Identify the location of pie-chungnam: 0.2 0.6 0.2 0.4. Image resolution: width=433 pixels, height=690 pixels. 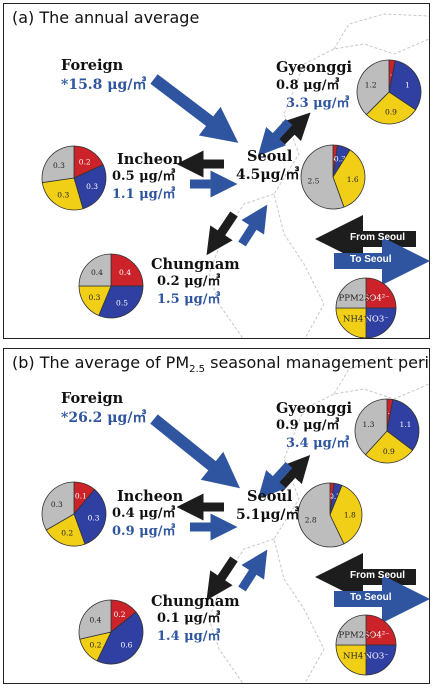
(111, 632).